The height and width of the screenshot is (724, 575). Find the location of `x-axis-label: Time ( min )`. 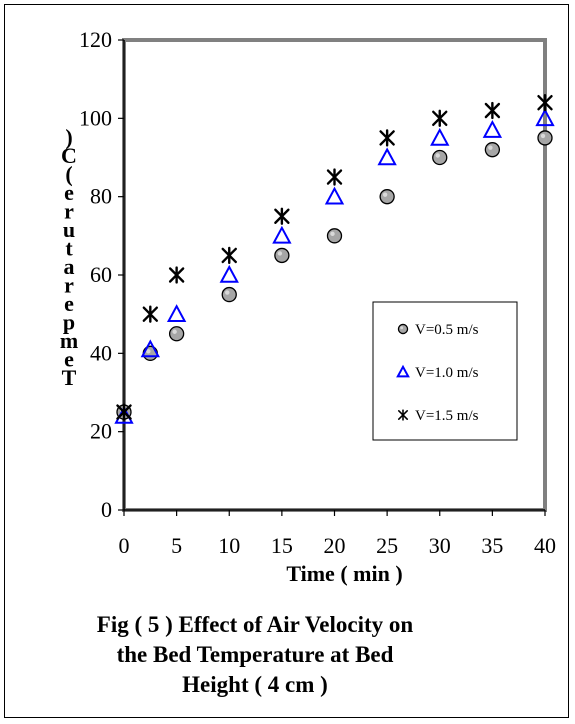

x-axis-label: Time ( min ) is located at coordinates (344, 573).